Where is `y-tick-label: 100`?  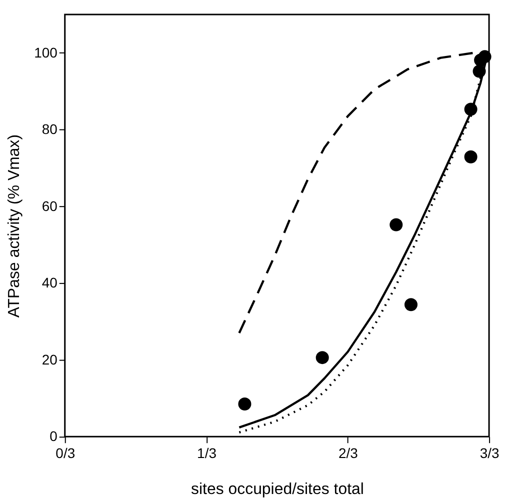
y-tick-label: 100 is located at coordinates (46, 52).